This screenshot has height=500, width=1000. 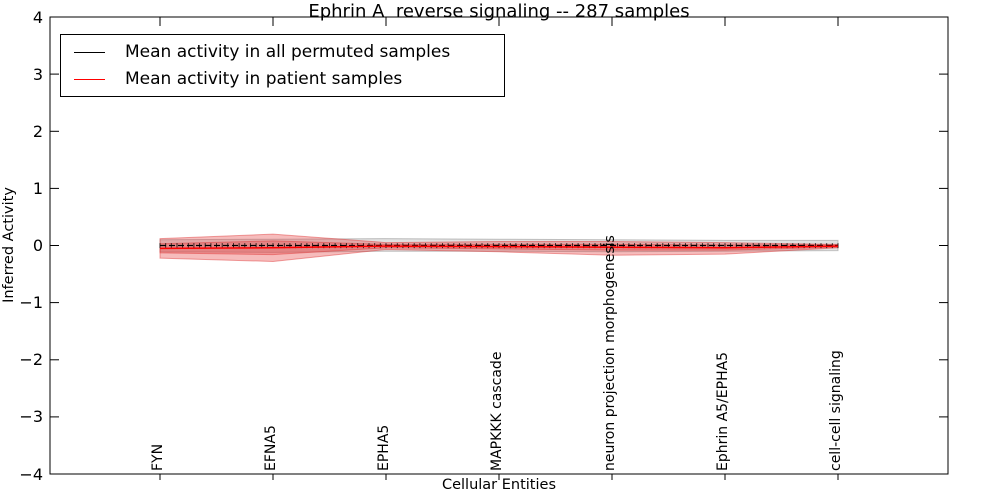 What do you see at coordinates (158, 457) in the screenshot?
I see `x-tick-label: FYN` at bounding box center [158, 457].